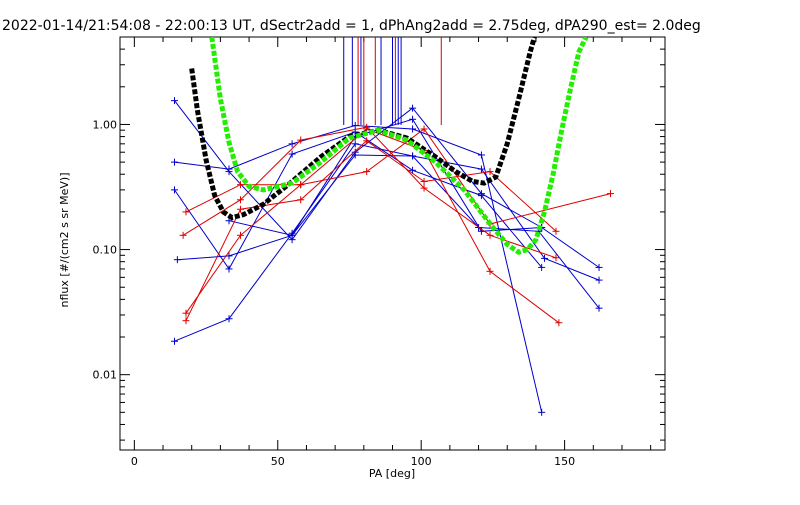  I want to click on x-tick-label: 150, so click(564, 461).